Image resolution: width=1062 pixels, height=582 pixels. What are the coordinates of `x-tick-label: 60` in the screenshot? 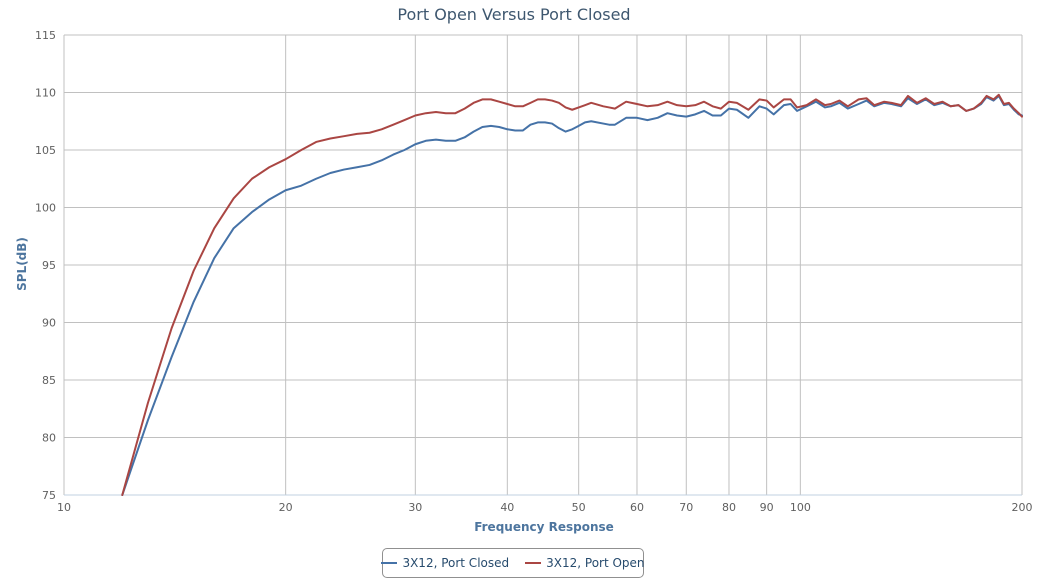 It's located at (637, 507).